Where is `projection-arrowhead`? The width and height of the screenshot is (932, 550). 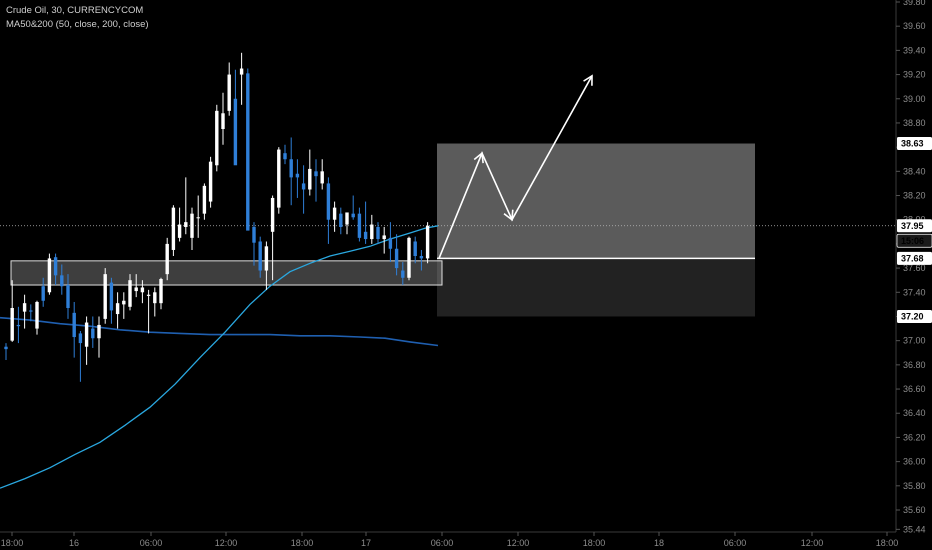
projection-arrowhead is located at coordinates (478, 157).